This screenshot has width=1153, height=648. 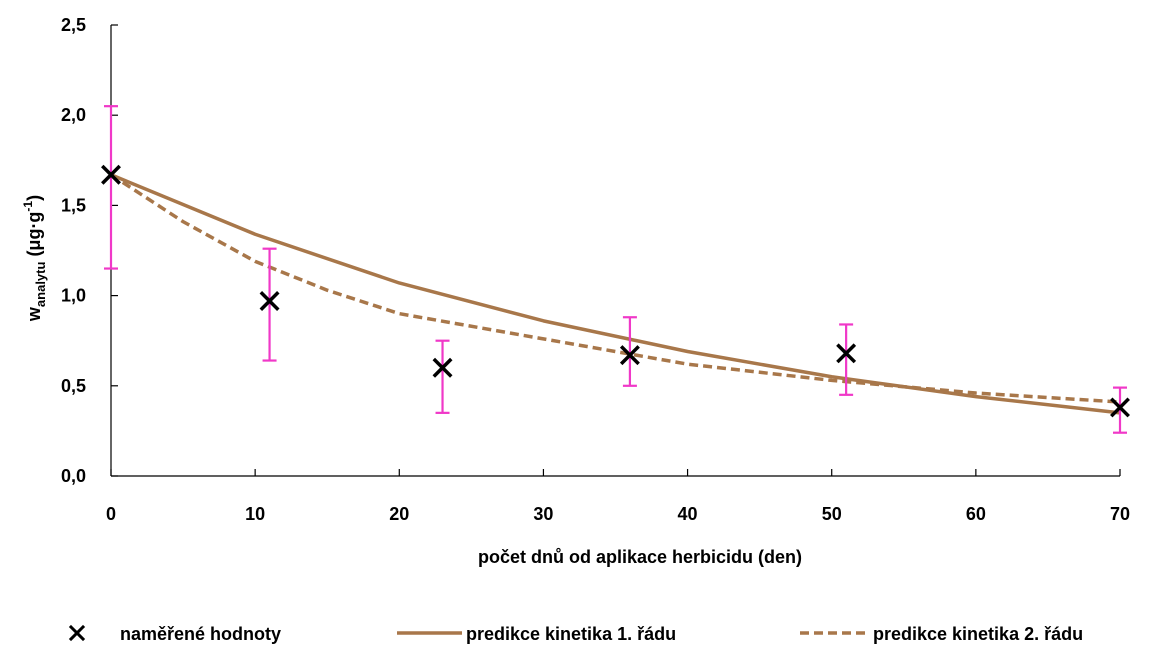 I want to click on legend-label-first-order: predikce kinetika 1. řádu, so click(x=571, y=634).